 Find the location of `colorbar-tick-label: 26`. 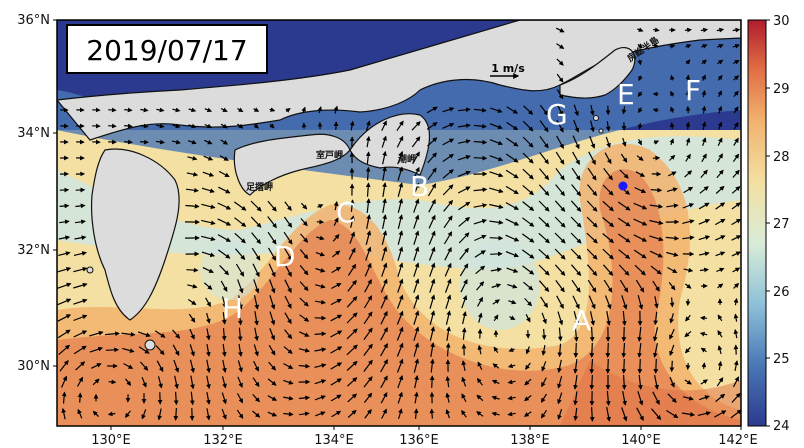

colorbar-tick-label: 26 is located at coordinates (781, 292).